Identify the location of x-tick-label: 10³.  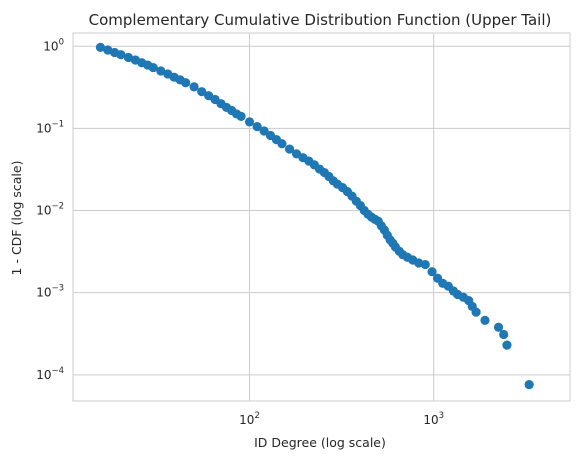
(433, 419).